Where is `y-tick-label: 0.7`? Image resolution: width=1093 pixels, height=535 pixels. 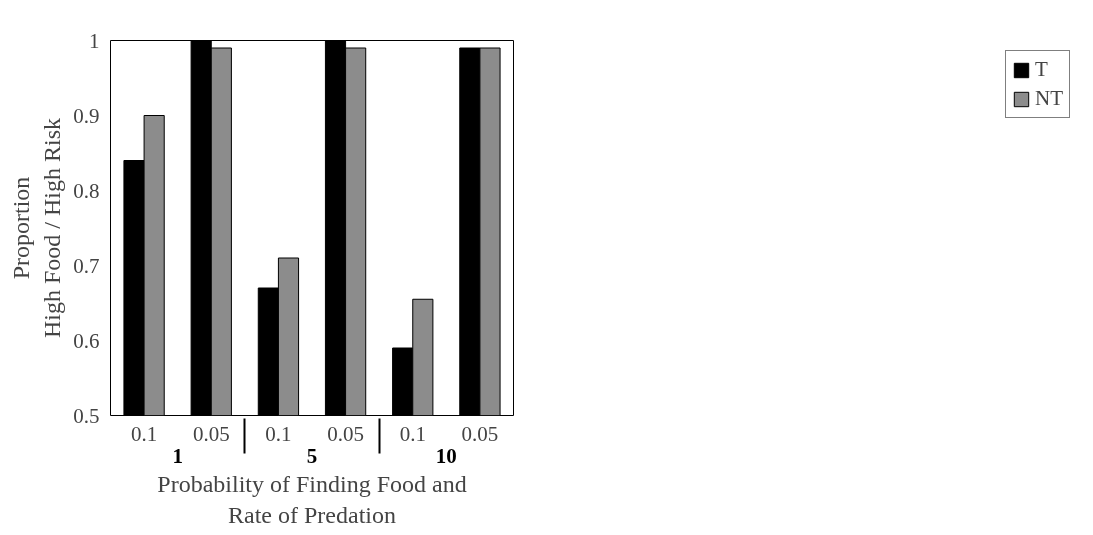 y-tick-label: 0.7 is located at coordinates (86, 265).